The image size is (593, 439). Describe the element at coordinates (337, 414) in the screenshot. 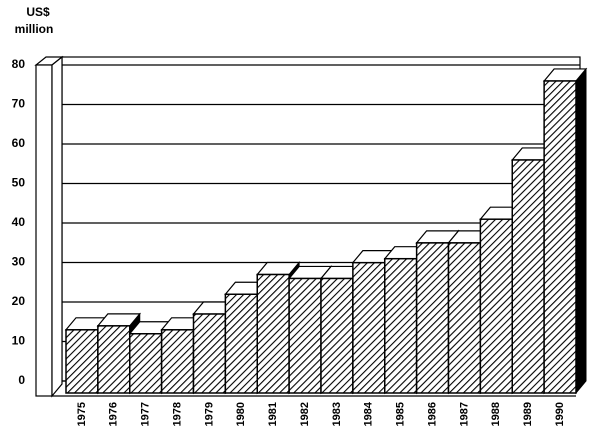

I see `x-tick-label: 1983` at that location.